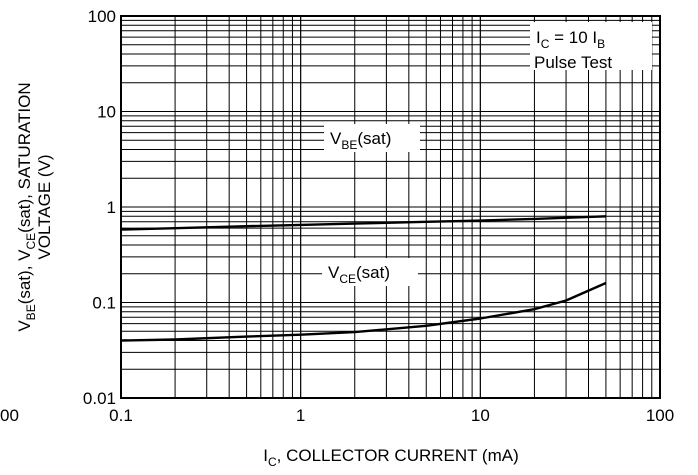  Describe the element at coordinates (24, 157) in the screenshot. I see `y-axis-title-line1-part: (sat), SATURATION` at that location.